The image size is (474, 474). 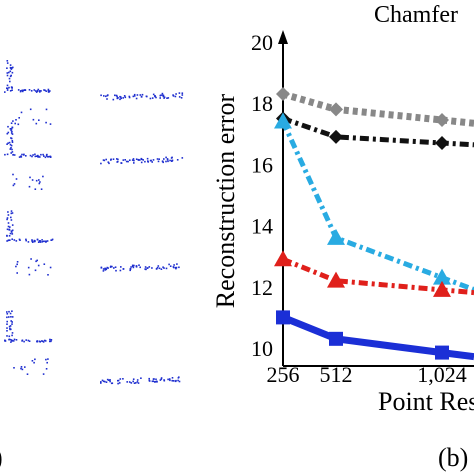 What do you see at coordinates (1, 457) in the screenshot?
I see `panel-a-label: )` at bounding box center [1, 457].